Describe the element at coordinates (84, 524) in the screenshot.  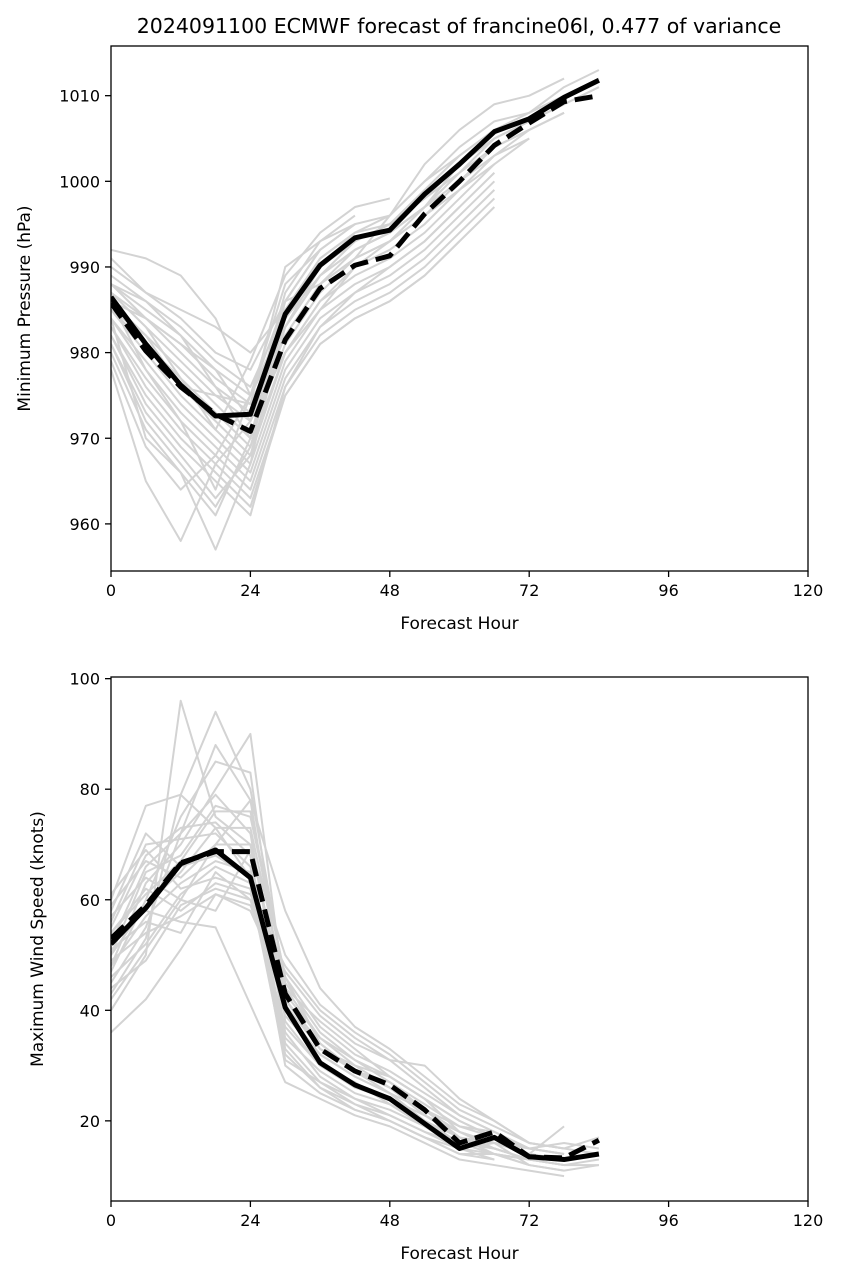
I see `pressure-ytick-label: 960` at that location.